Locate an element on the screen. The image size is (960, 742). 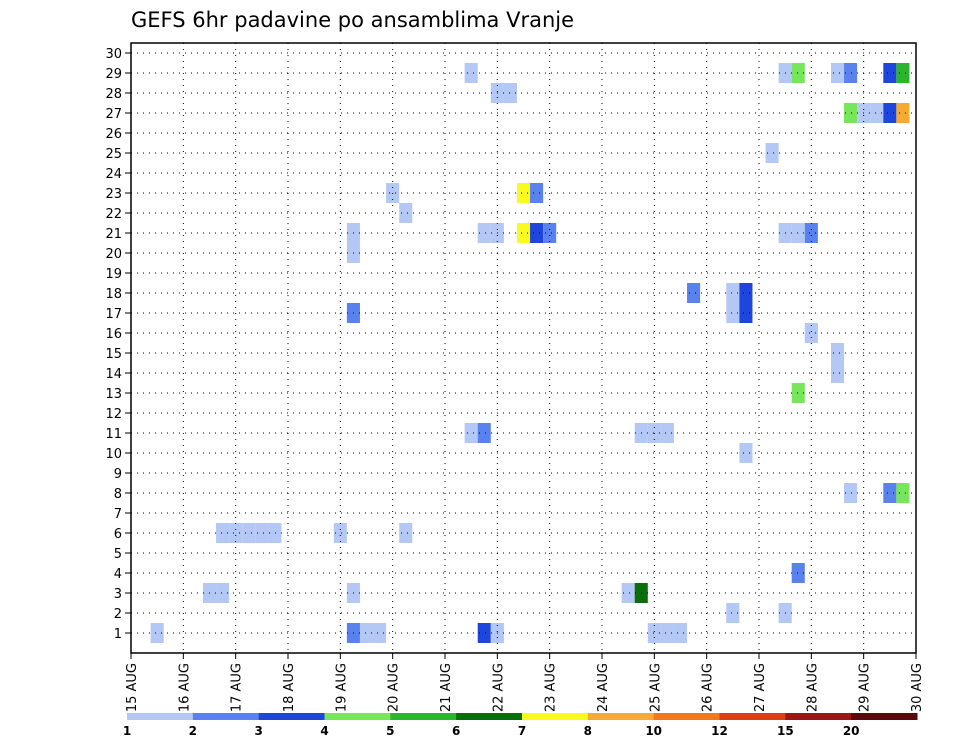
y-tick-label: 11 is located at coordinates (113, 434).